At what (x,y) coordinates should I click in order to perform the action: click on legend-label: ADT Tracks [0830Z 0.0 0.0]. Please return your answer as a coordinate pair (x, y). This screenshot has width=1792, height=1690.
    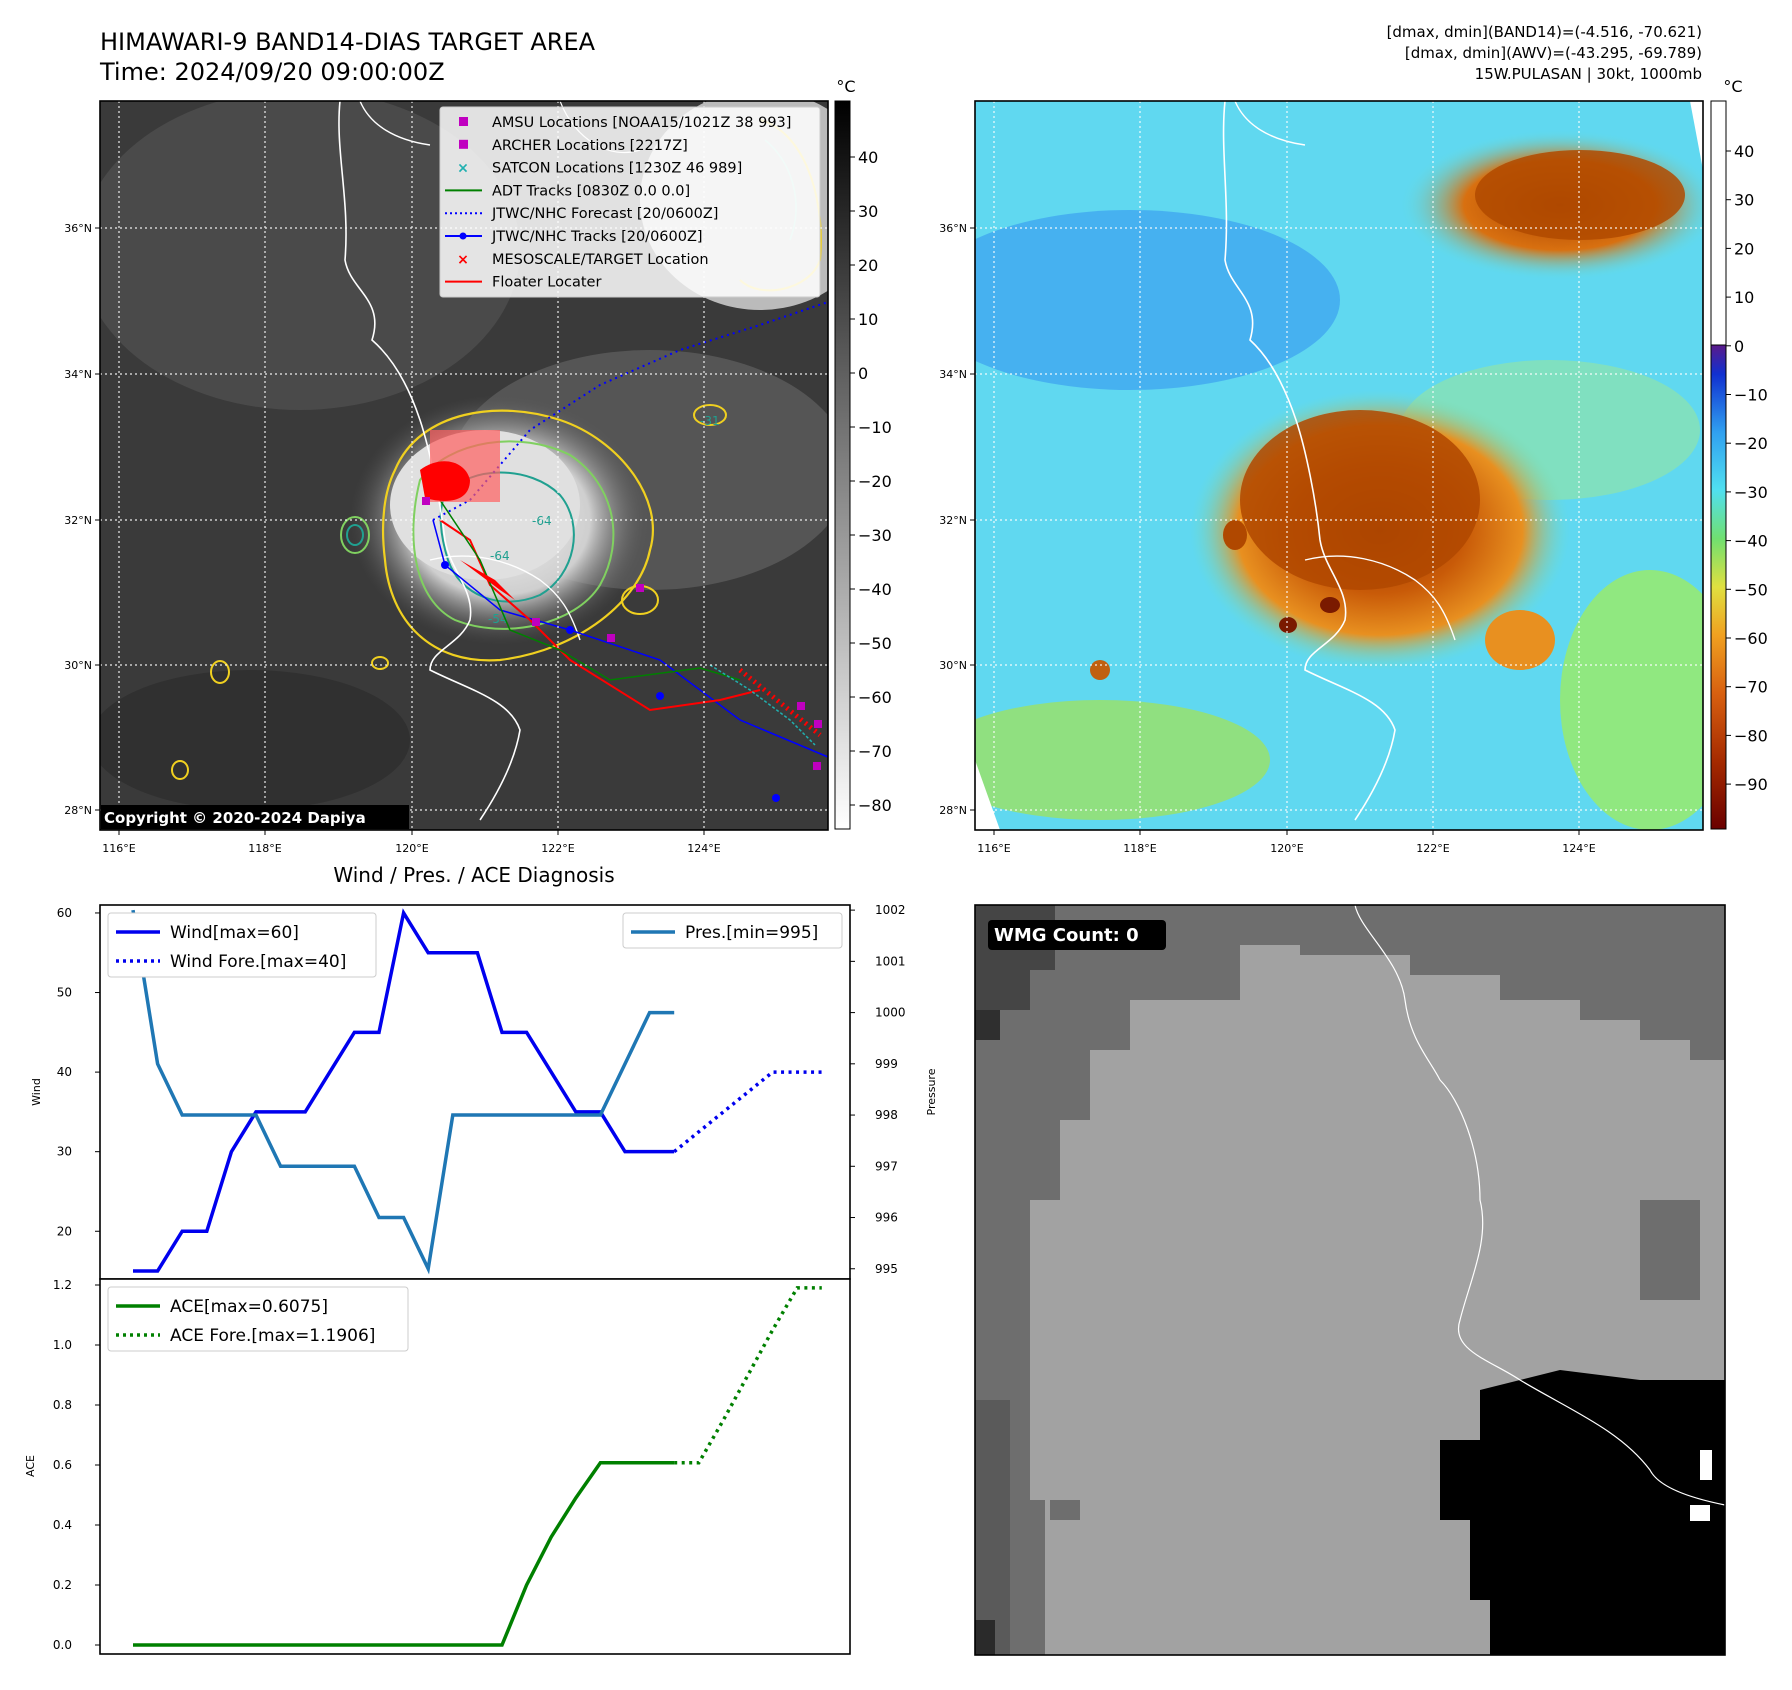
    Looking at the image, I should click on (591, 191).